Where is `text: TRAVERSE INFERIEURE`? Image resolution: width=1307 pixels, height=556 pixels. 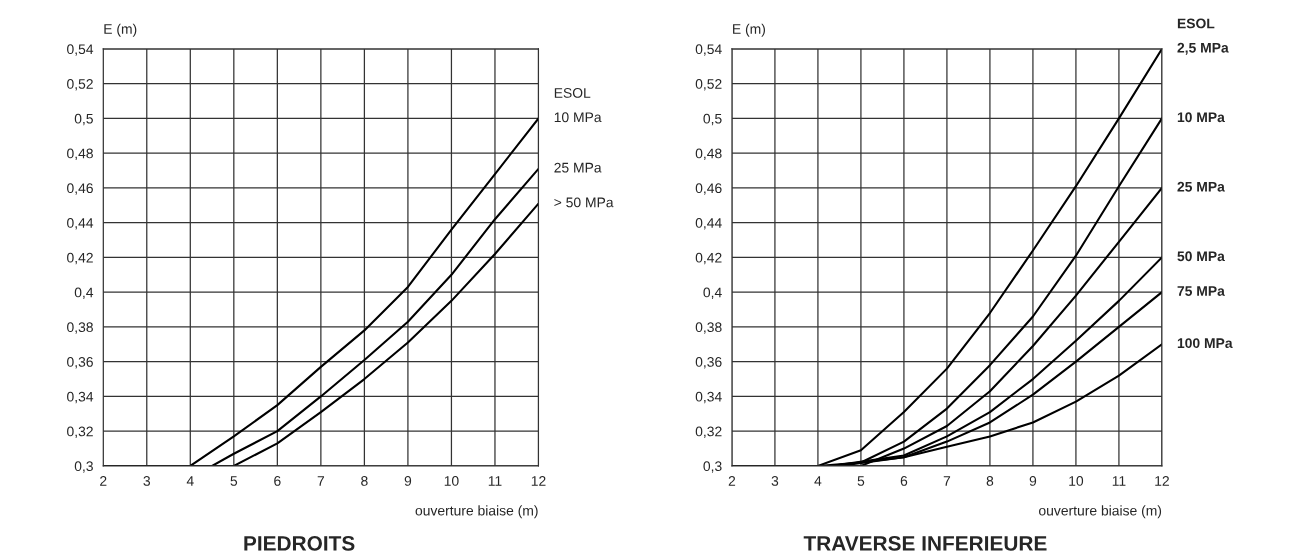 text: TRAVERSE INFERIEURE is located at coordinates (925, 543).